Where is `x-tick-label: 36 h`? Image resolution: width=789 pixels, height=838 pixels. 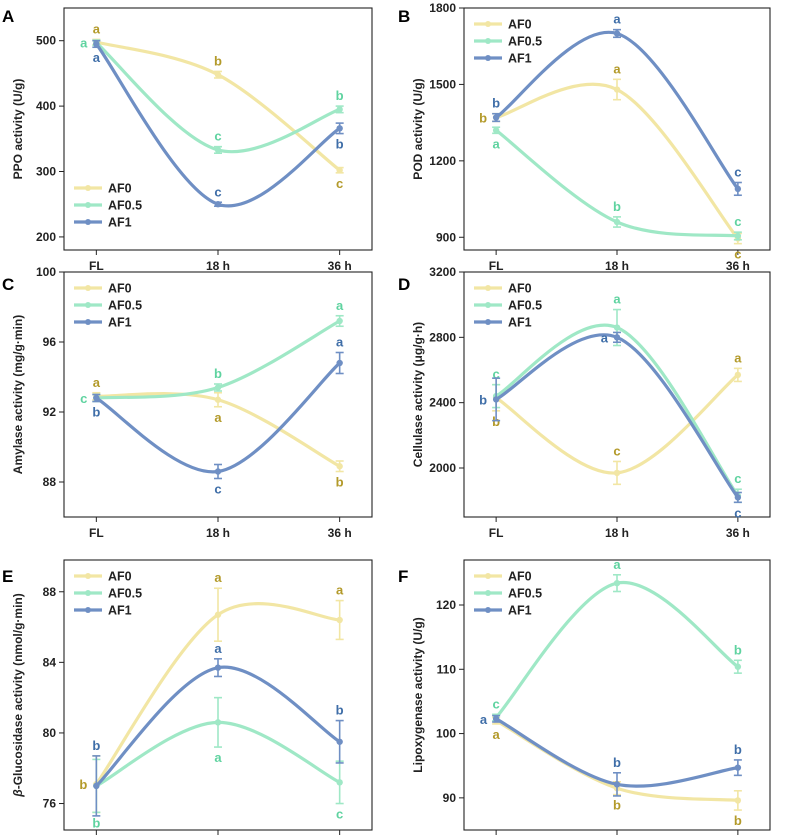
x-tick-label: 36 h is located at coordinates (340, 266).